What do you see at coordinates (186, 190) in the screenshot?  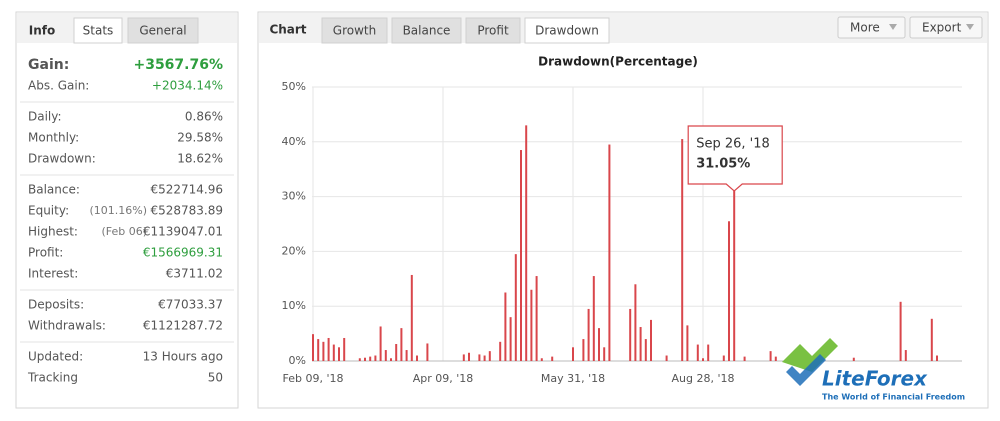 I see `row-value: €522714.96` at bounding box center [186, 190].